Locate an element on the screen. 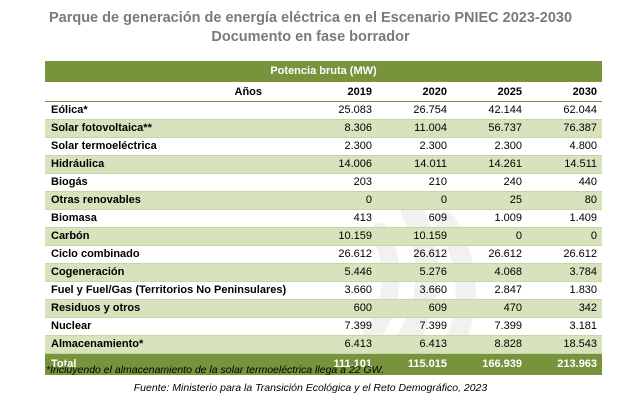  table-row: Biomasa 413 609 1.009 1.409 is located at coordinates (324, 218).